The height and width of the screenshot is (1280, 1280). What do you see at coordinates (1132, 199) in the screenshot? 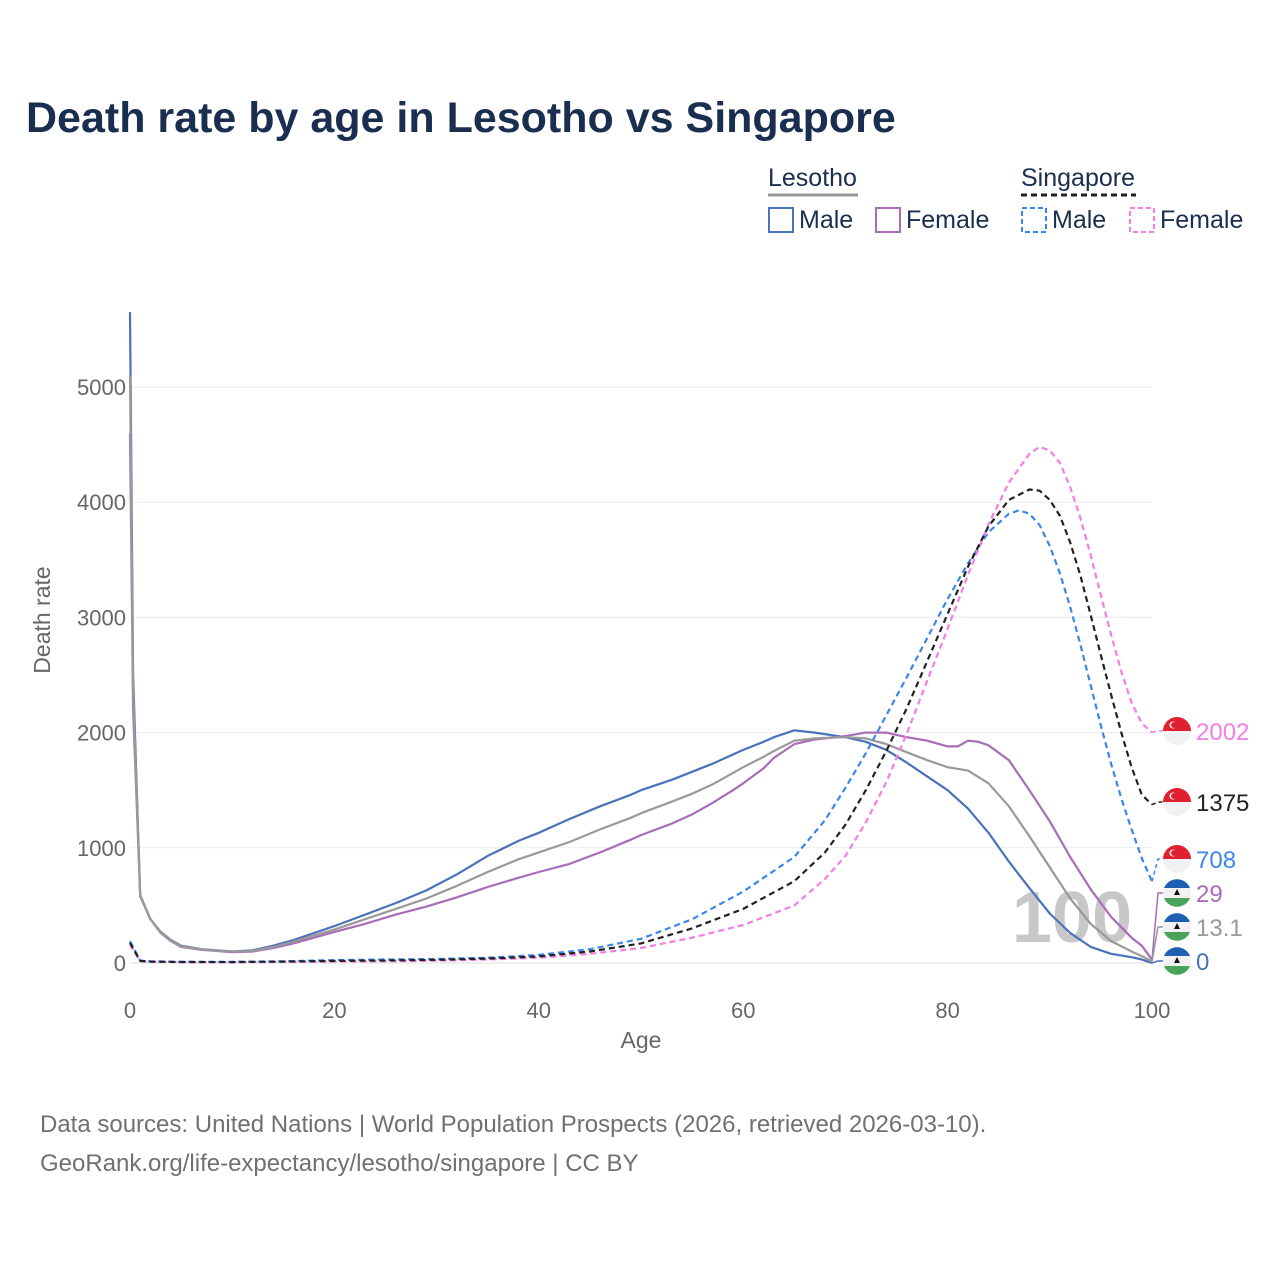
I see `legend-group-singapore: Singapore Male Female` at bounding box center [1132, 199].